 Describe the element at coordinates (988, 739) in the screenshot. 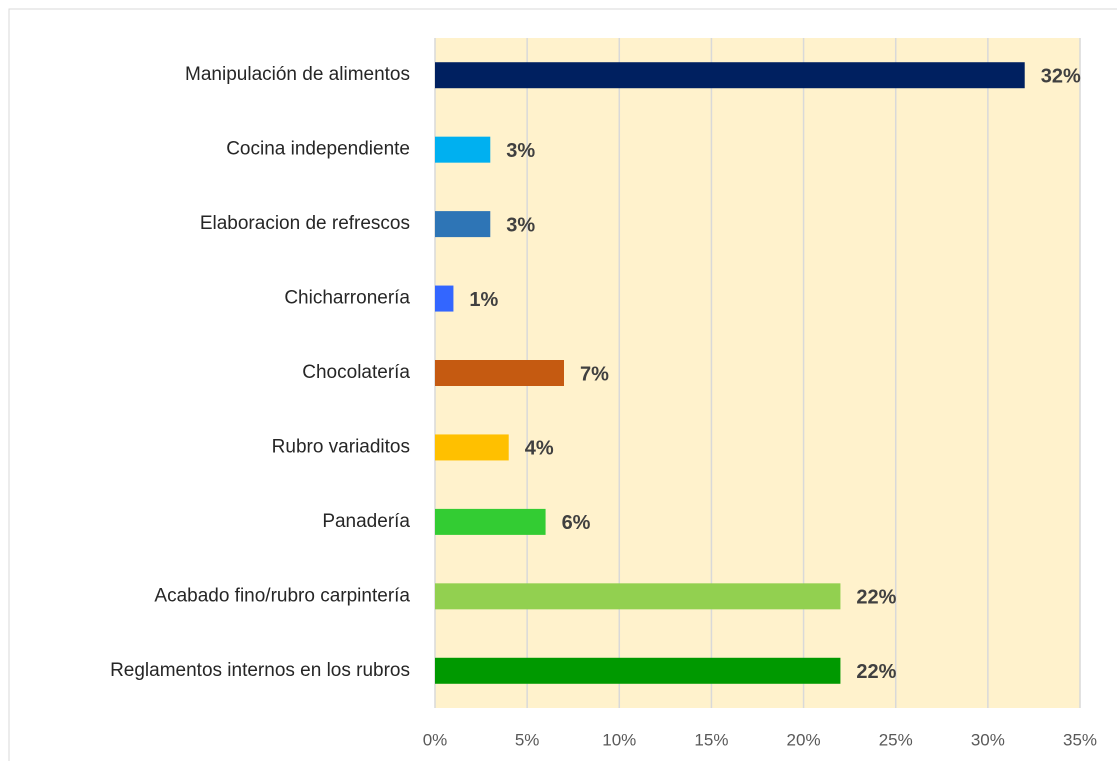

I see `x-tick-label: 30%` at that location.